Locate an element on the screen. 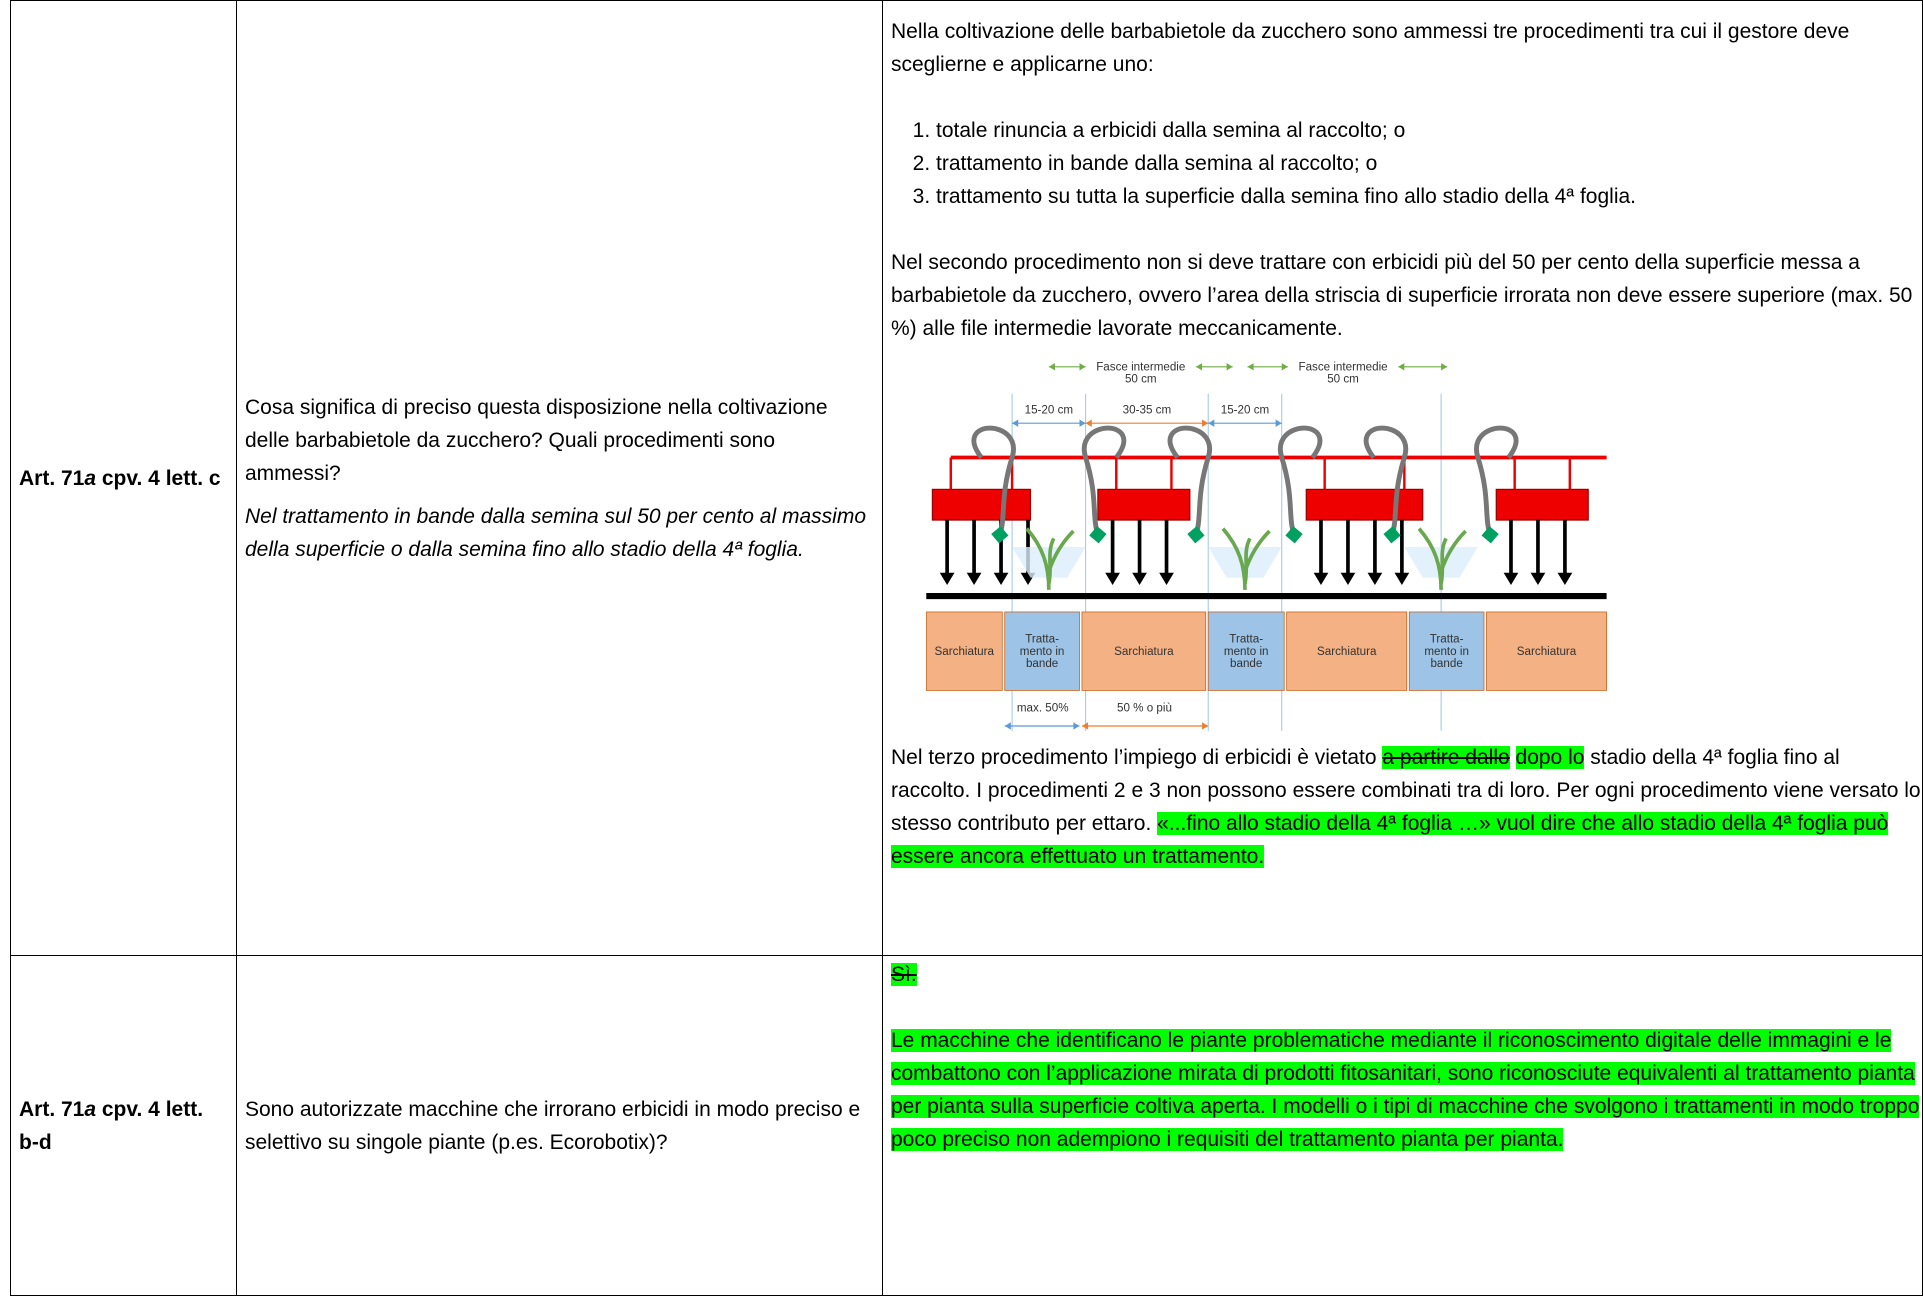 The height and width of the screenshot is (1296, 1923). article-cell: Art. 71a cpv. 4 lett. c is located at coordinates (123, 478).